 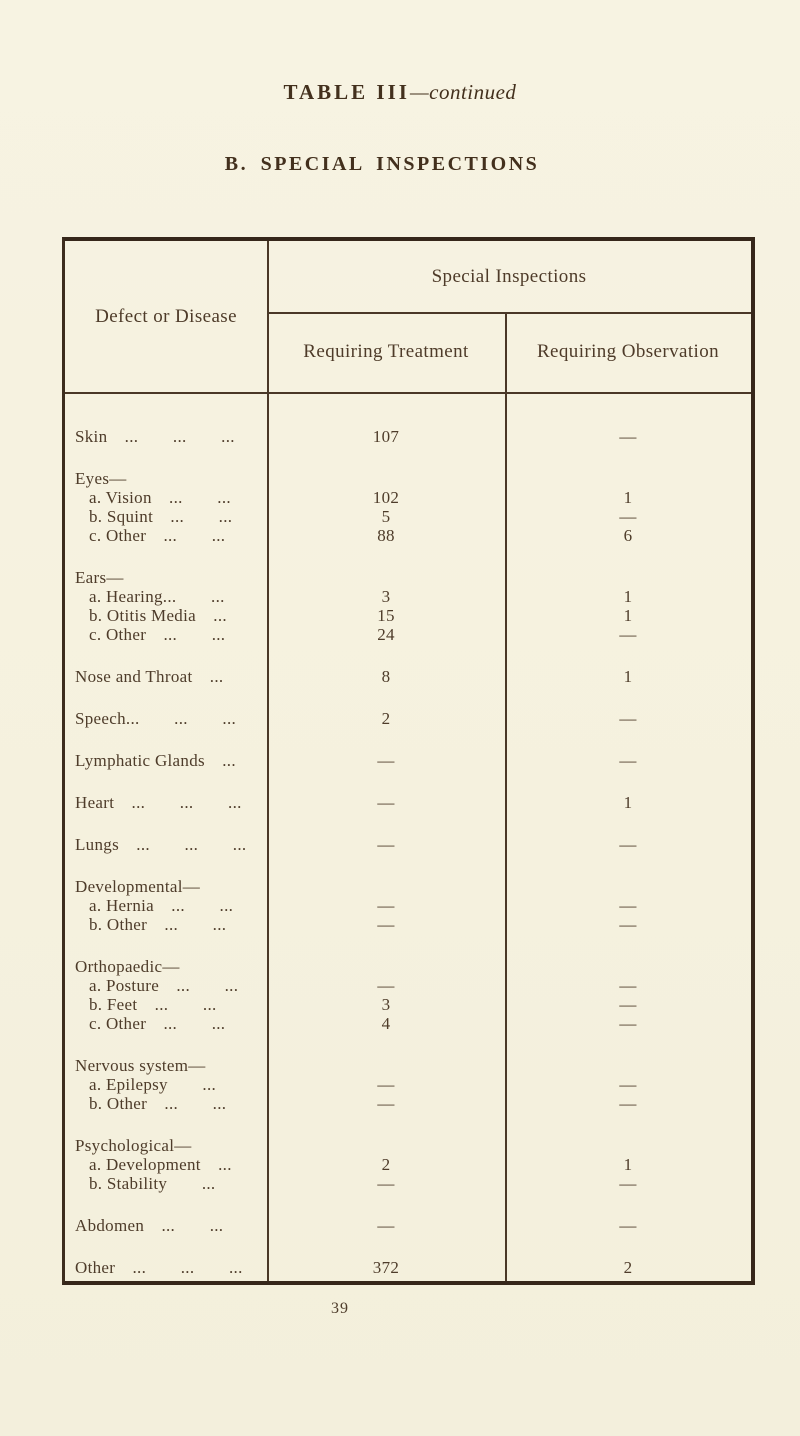 I want to click on table-row-lungs: Lungs ... ... ... — —, so click(x=408, y=844).